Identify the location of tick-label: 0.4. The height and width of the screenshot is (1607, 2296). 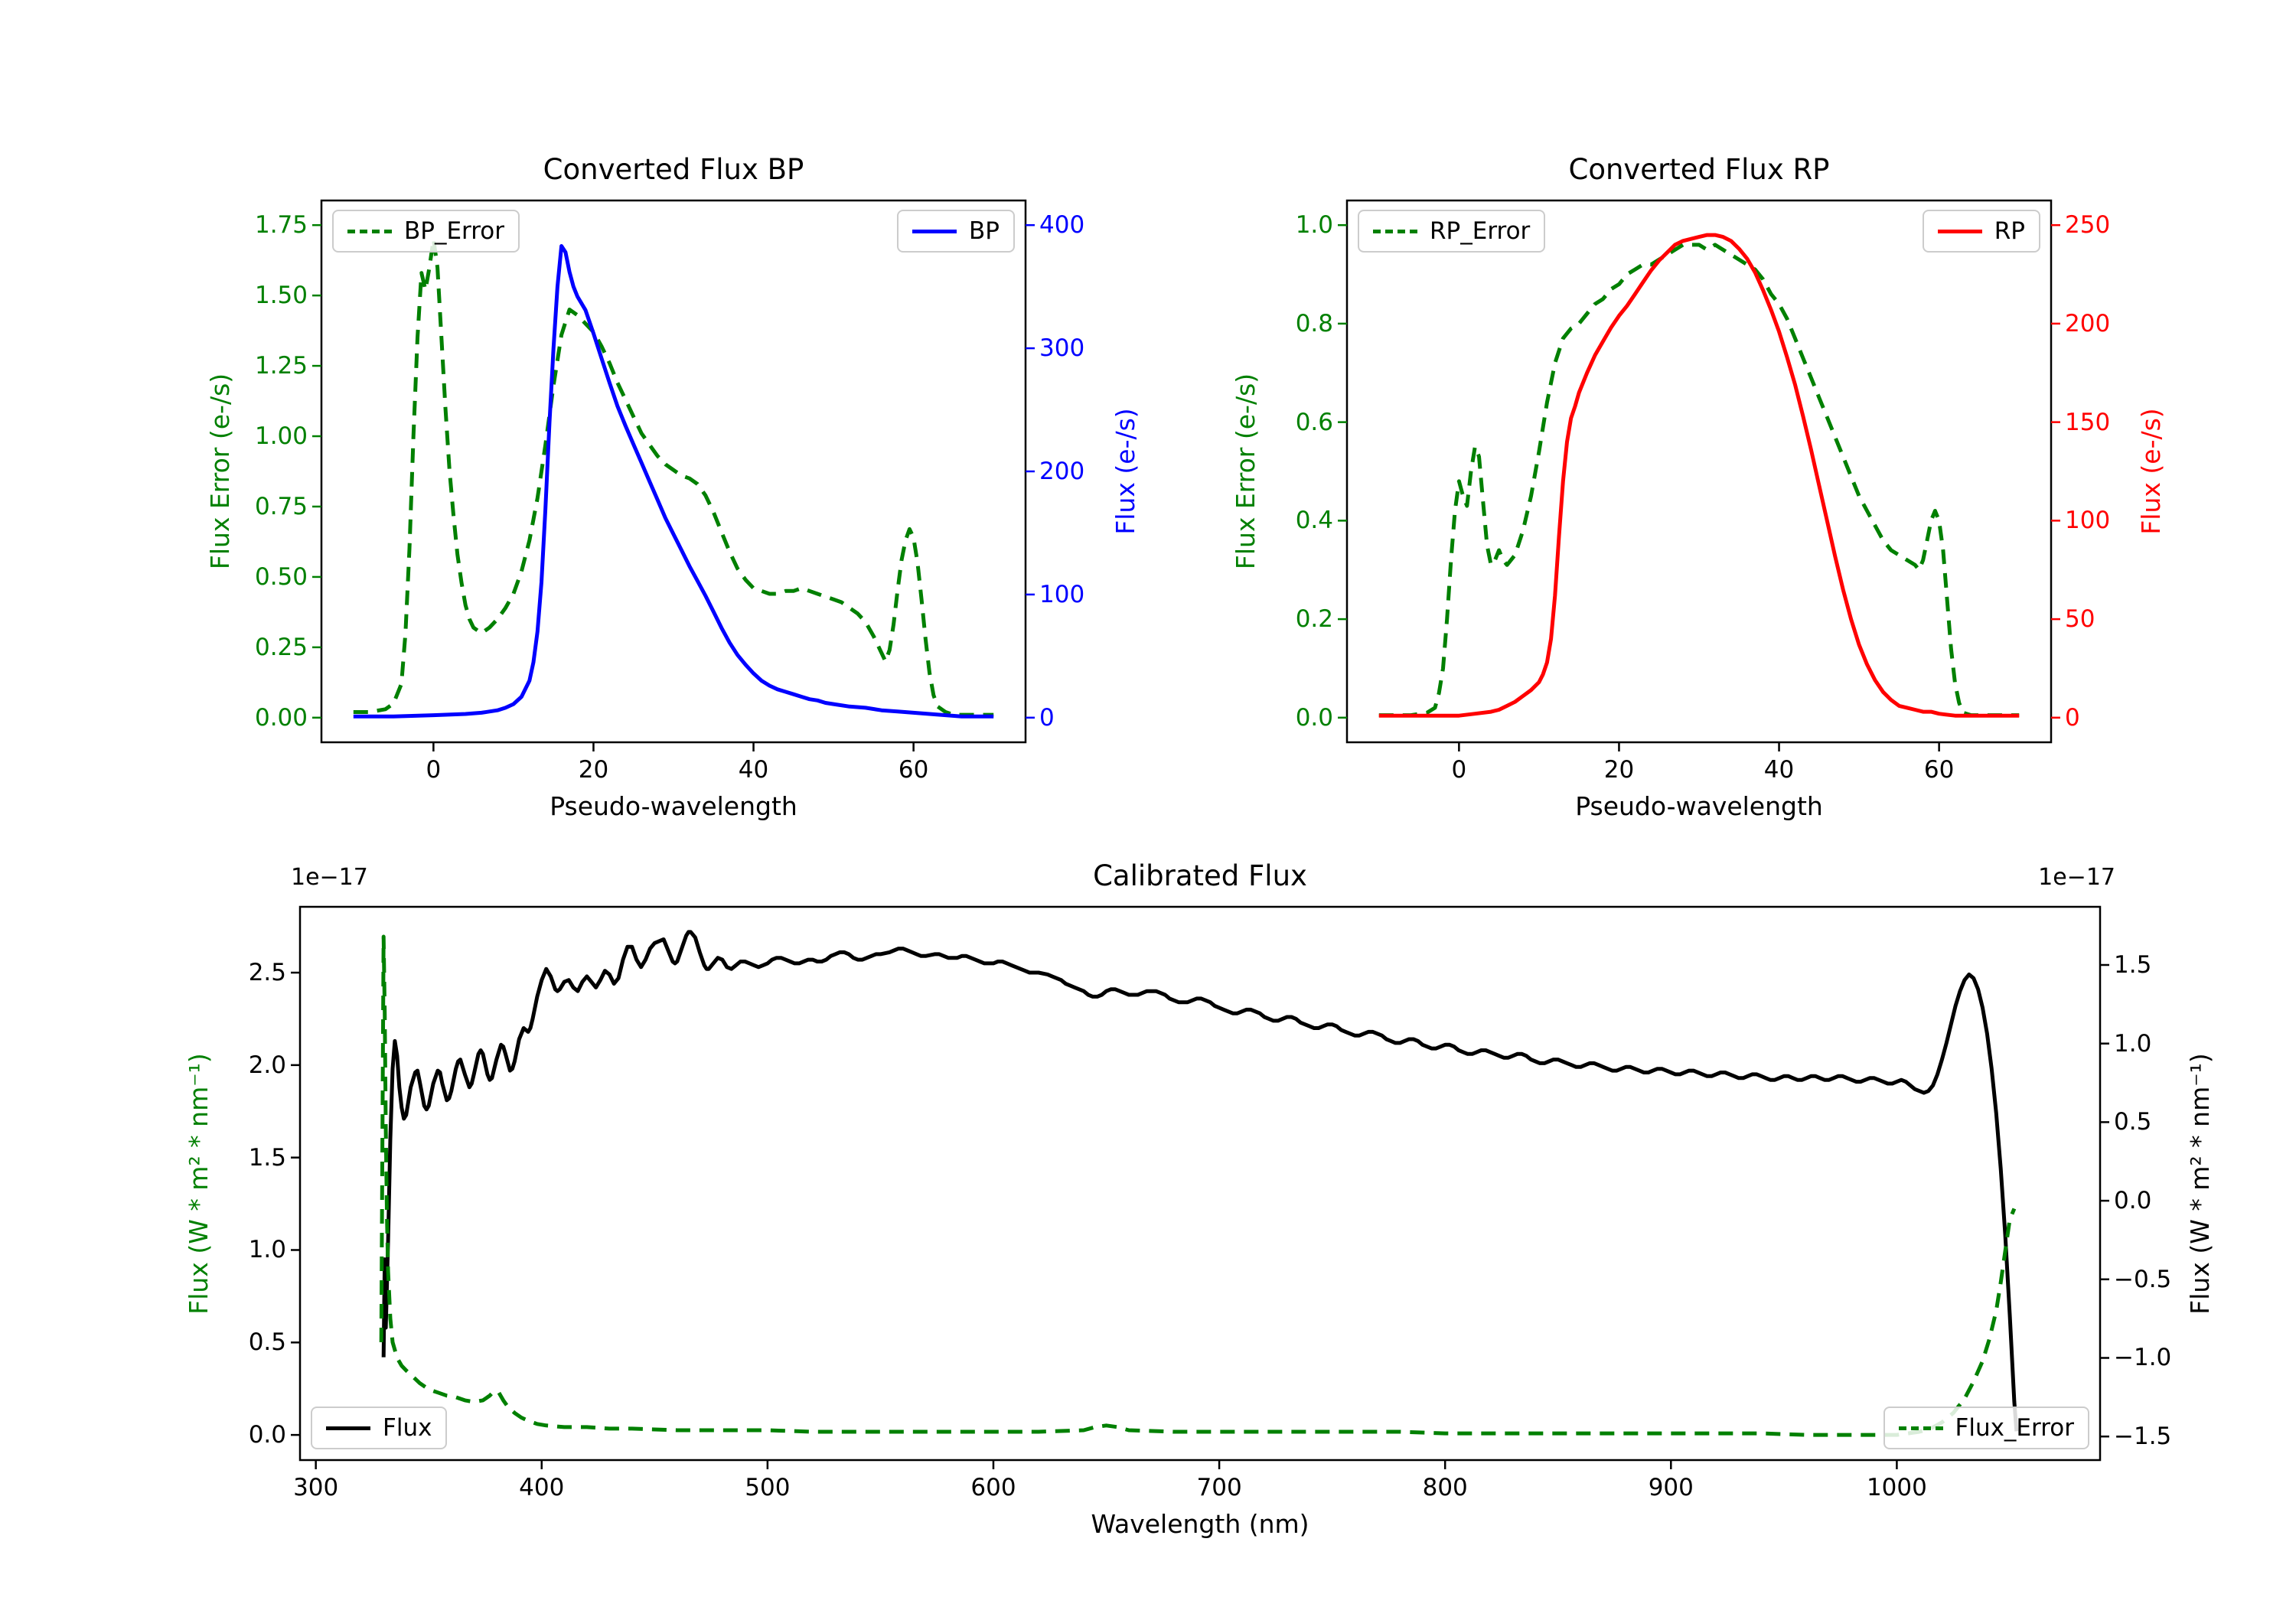
(1314, 521).